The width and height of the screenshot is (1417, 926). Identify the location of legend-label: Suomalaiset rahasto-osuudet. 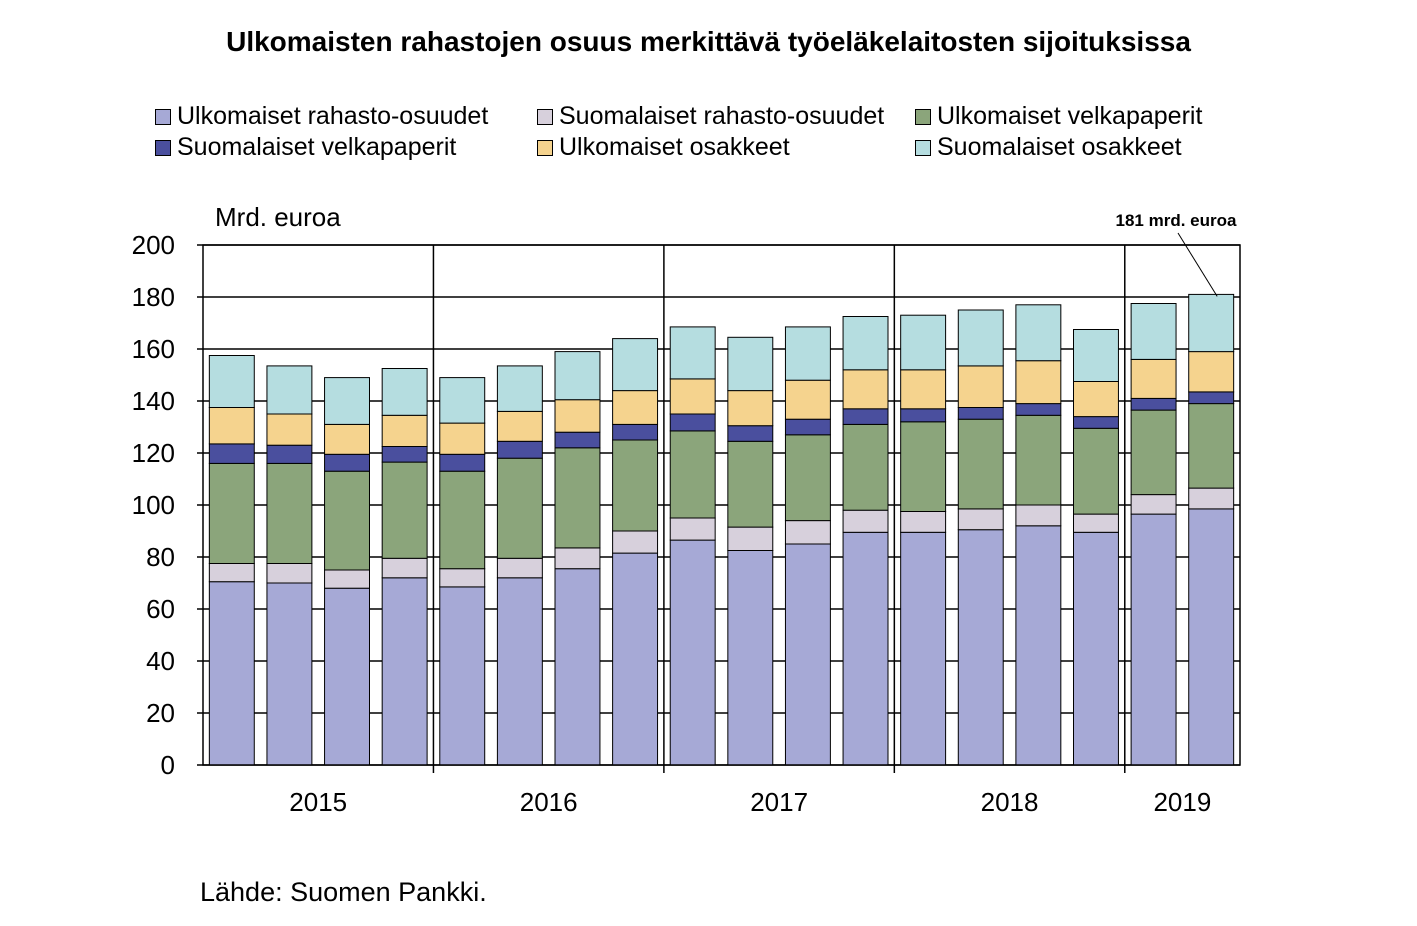
(722, 116).